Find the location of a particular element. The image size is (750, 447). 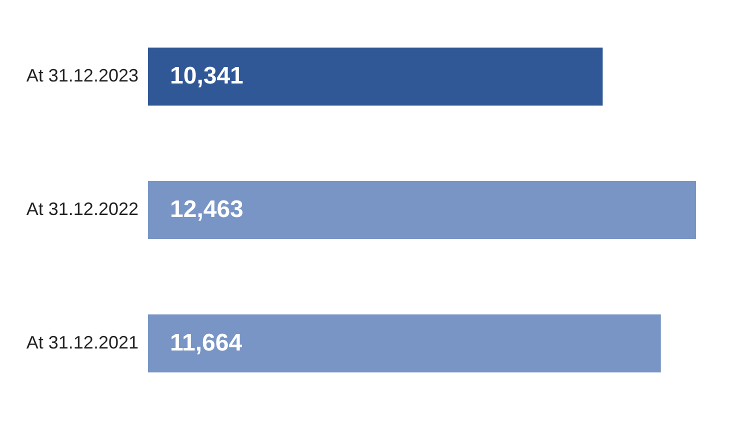

data-label: 11,664 is located at coordinates (206, 342).